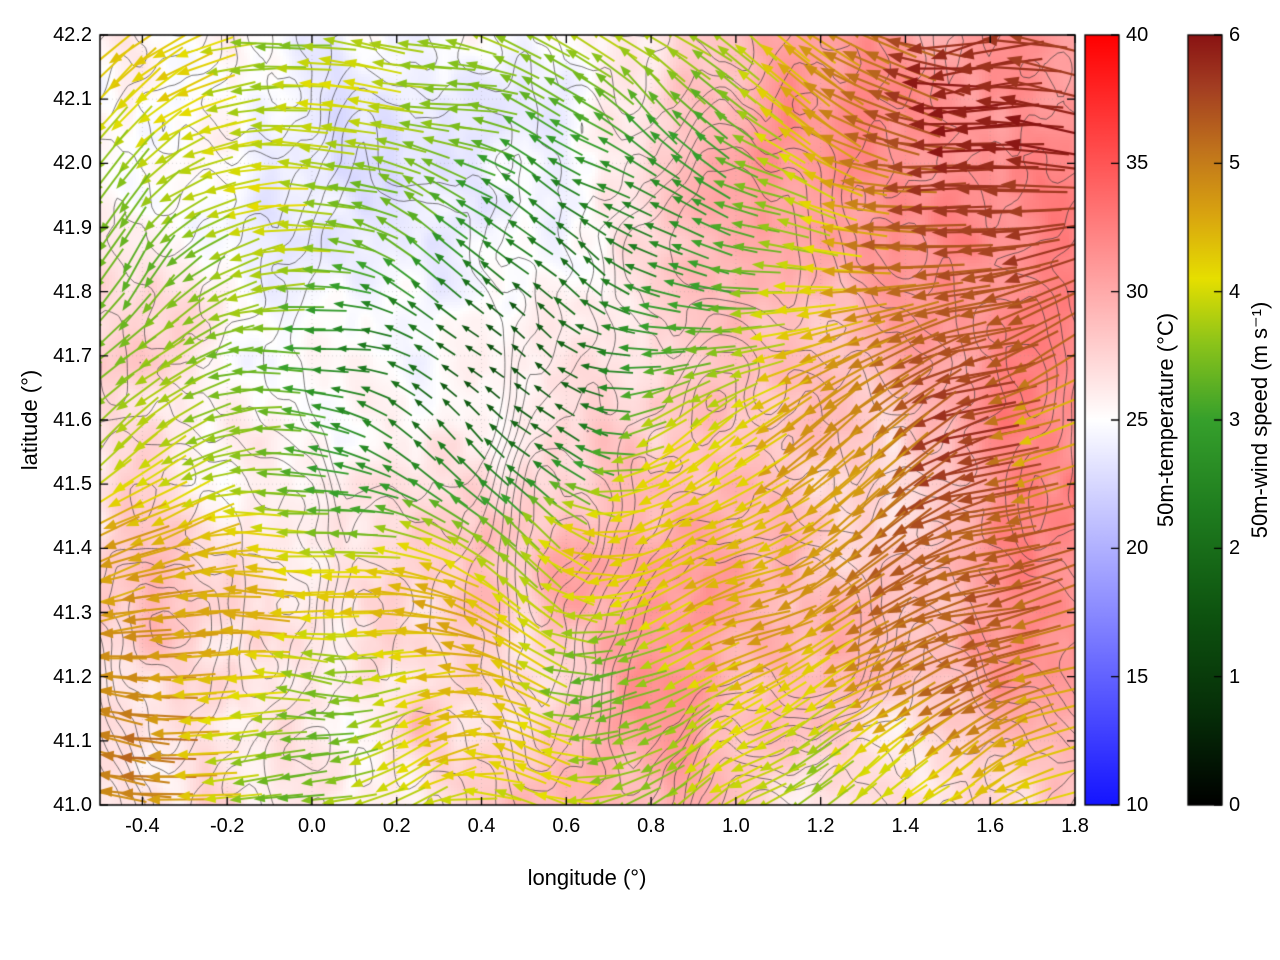 The image size is (1280, 960). Describe the element at coordinates (1137, 291) in the screenshot. I see `temperature-colorbar-tick-label: 30` at that location.